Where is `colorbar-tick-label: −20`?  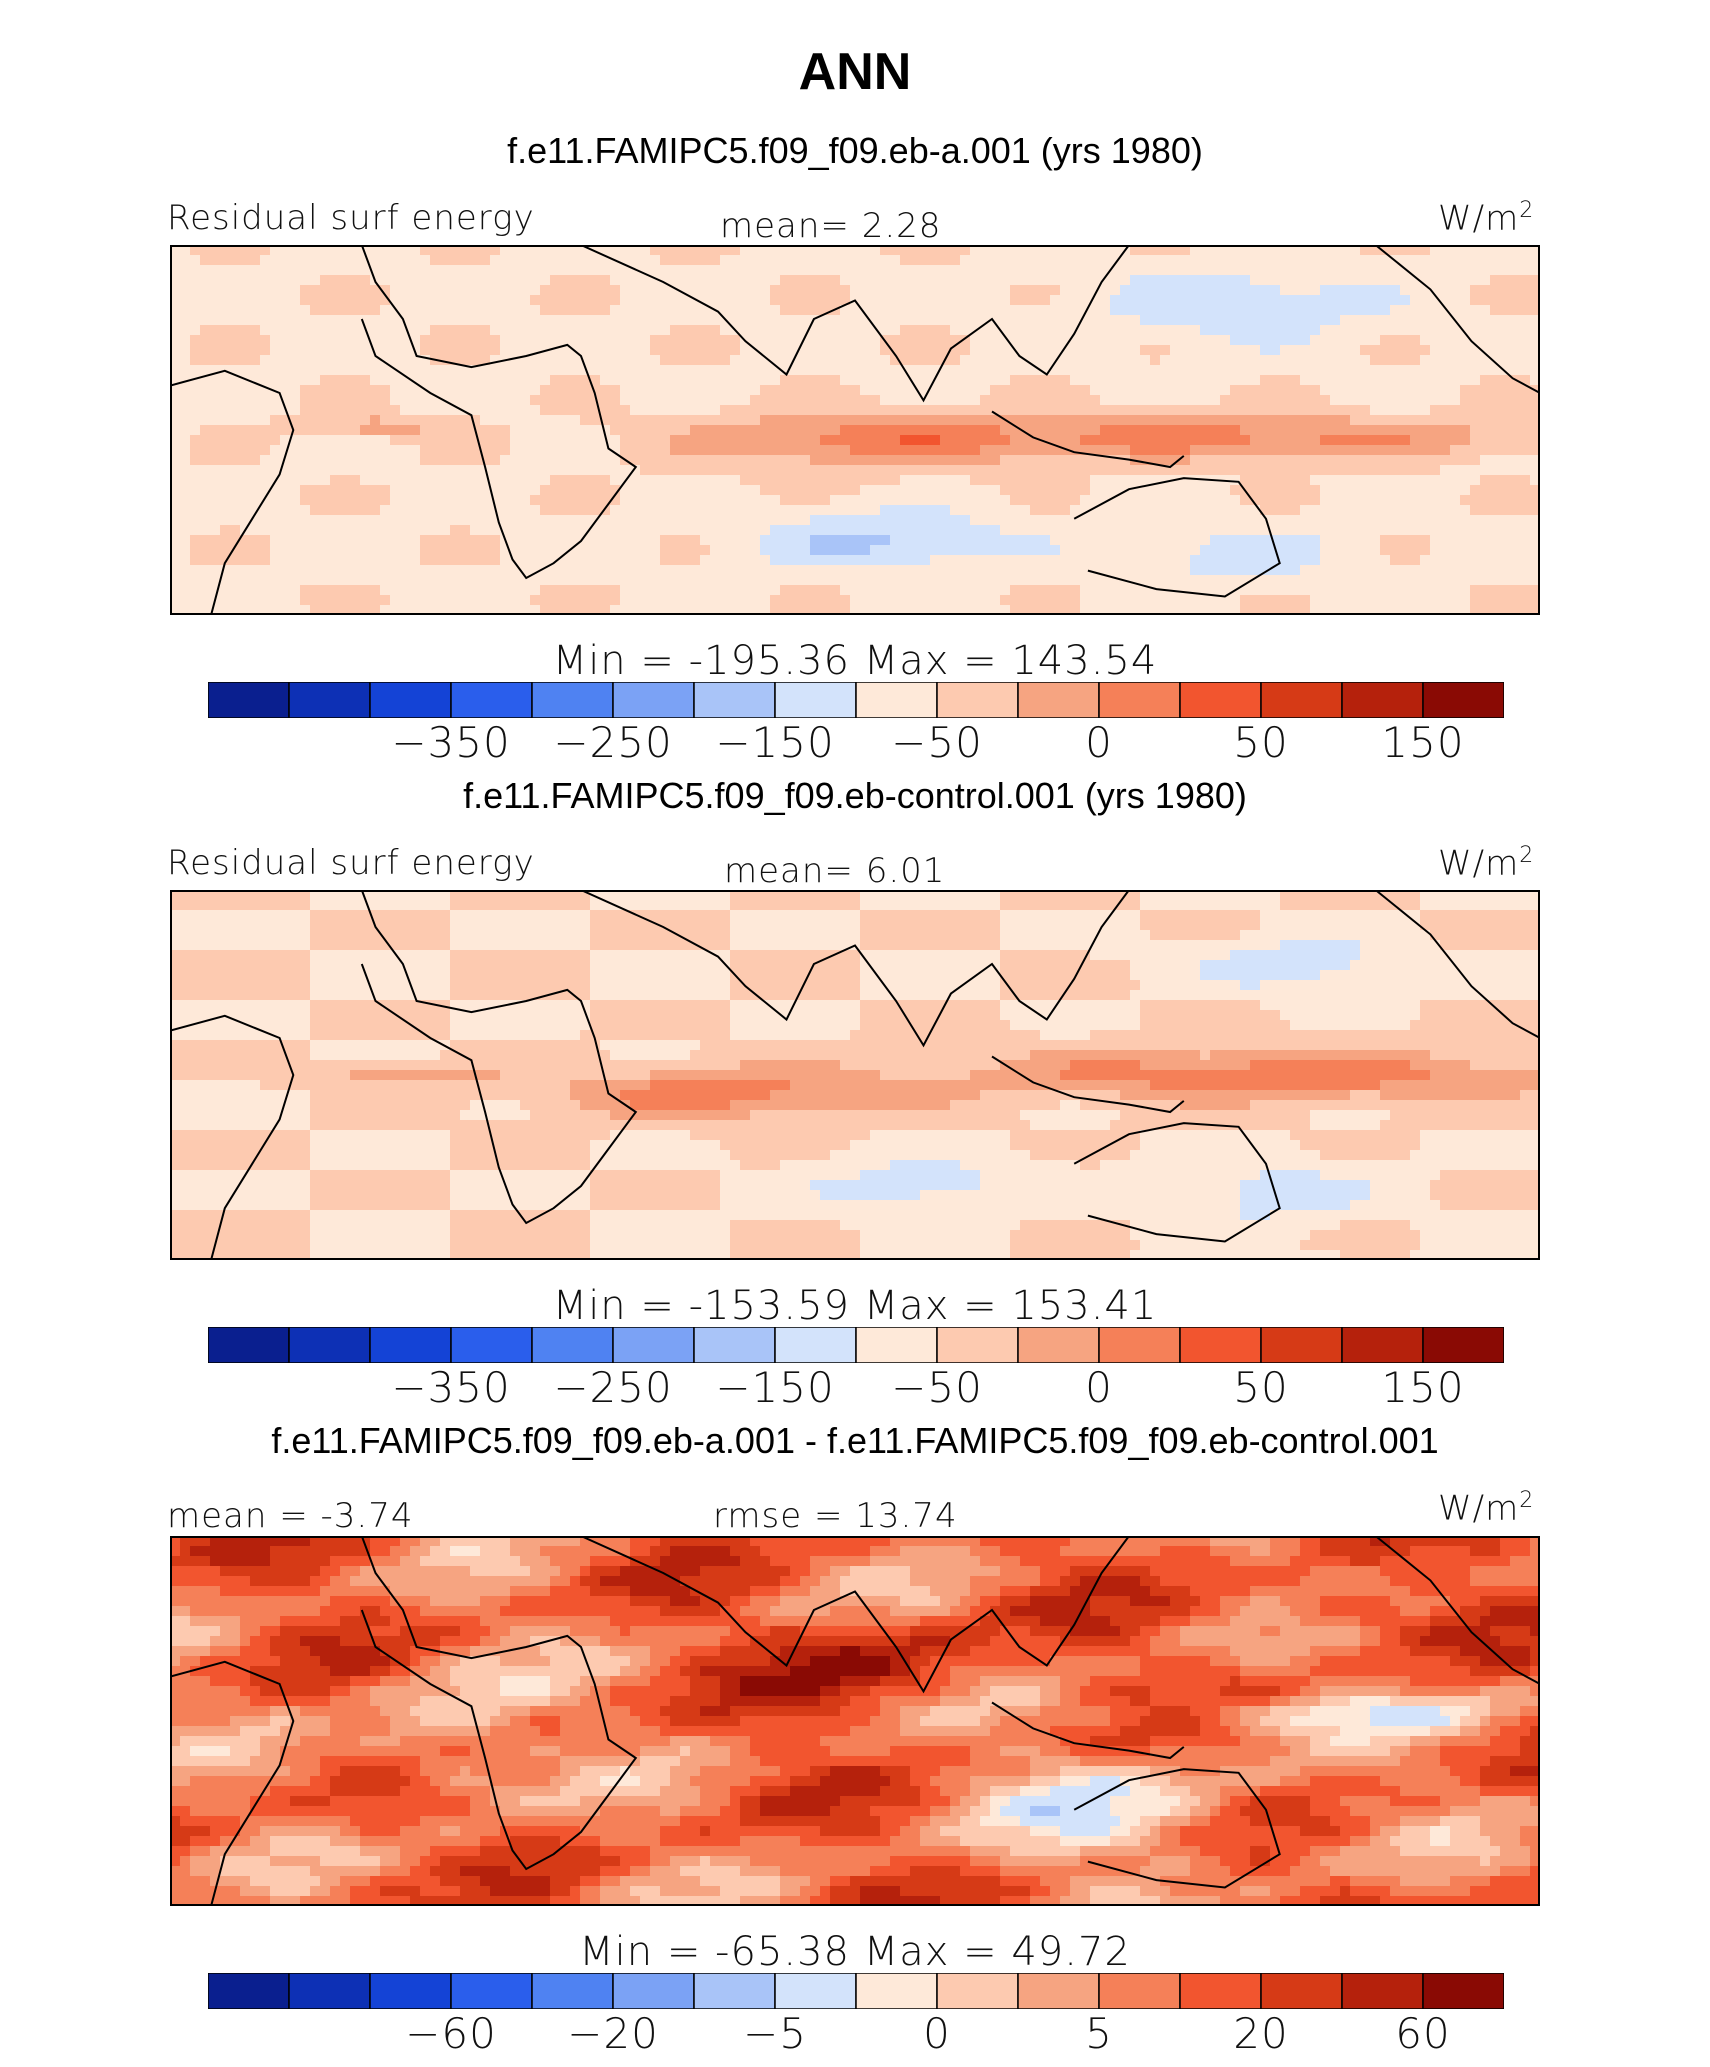 colorbar-tick-label: −20 is located at coordinates (613, 2033).